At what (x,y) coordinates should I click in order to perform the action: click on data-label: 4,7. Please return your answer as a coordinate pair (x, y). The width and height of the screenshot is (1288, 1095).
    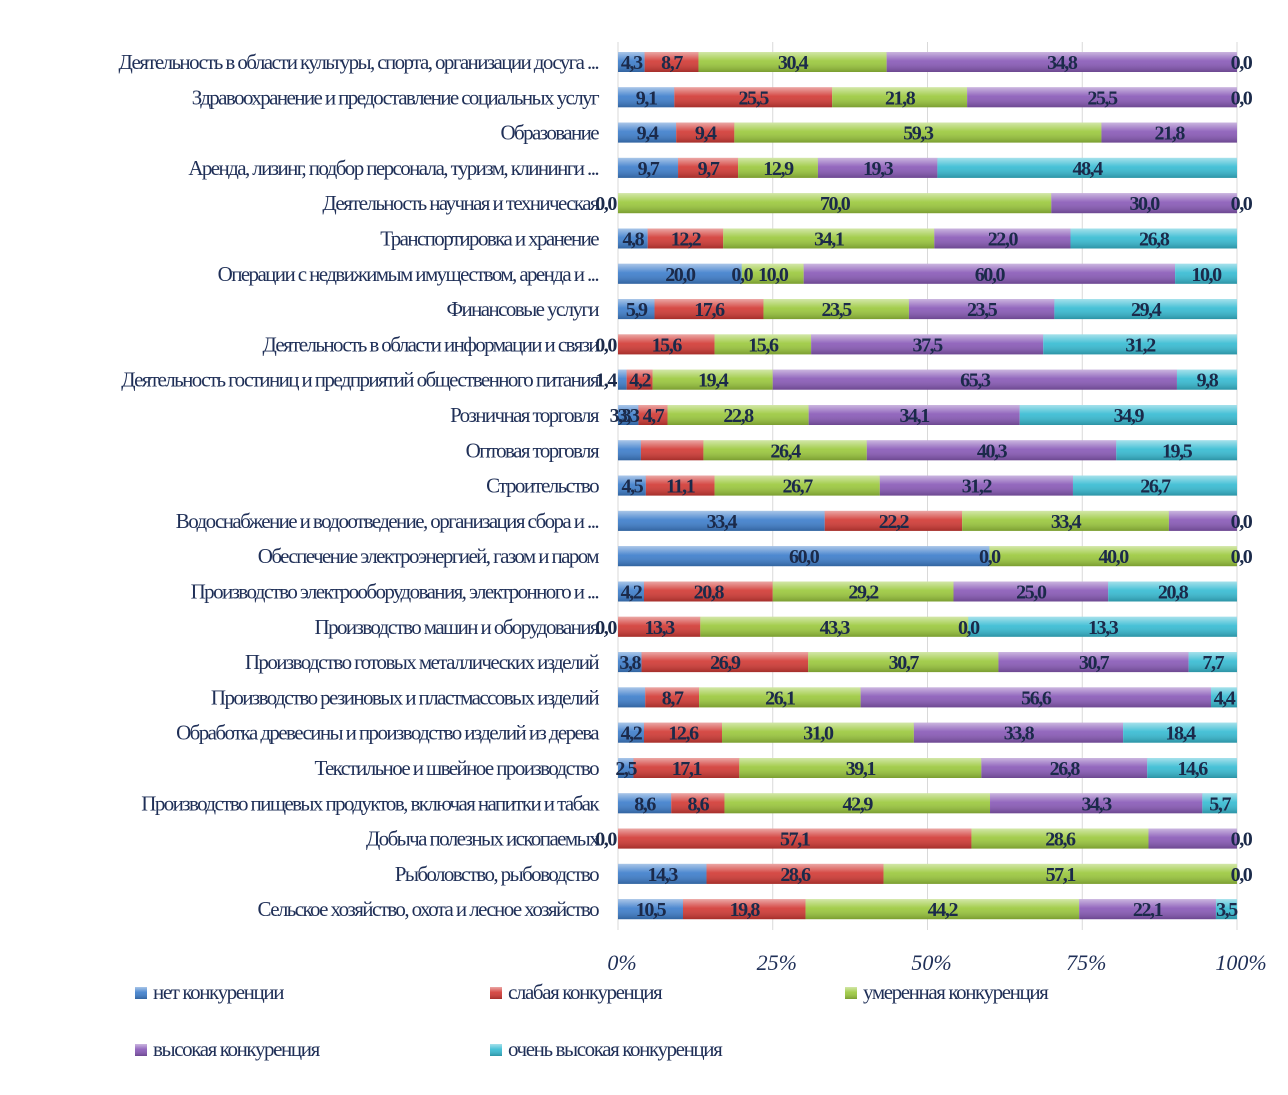
    Looking at the image, I should click on (654, 416).